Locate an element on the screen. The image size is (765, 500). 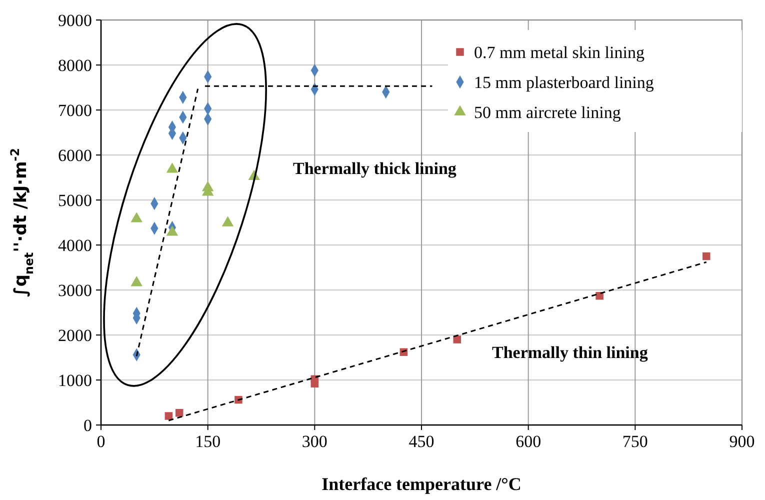
x-tick-label: 300 is located at coordinates (315, 441).